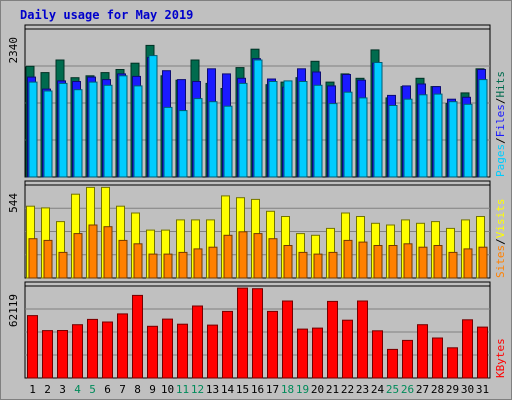 The height and width of the screenshot is (400, 512). Describe the element at coordinates (467, 389) in the screenshot. I see `x-tick-30: 30` at that location.